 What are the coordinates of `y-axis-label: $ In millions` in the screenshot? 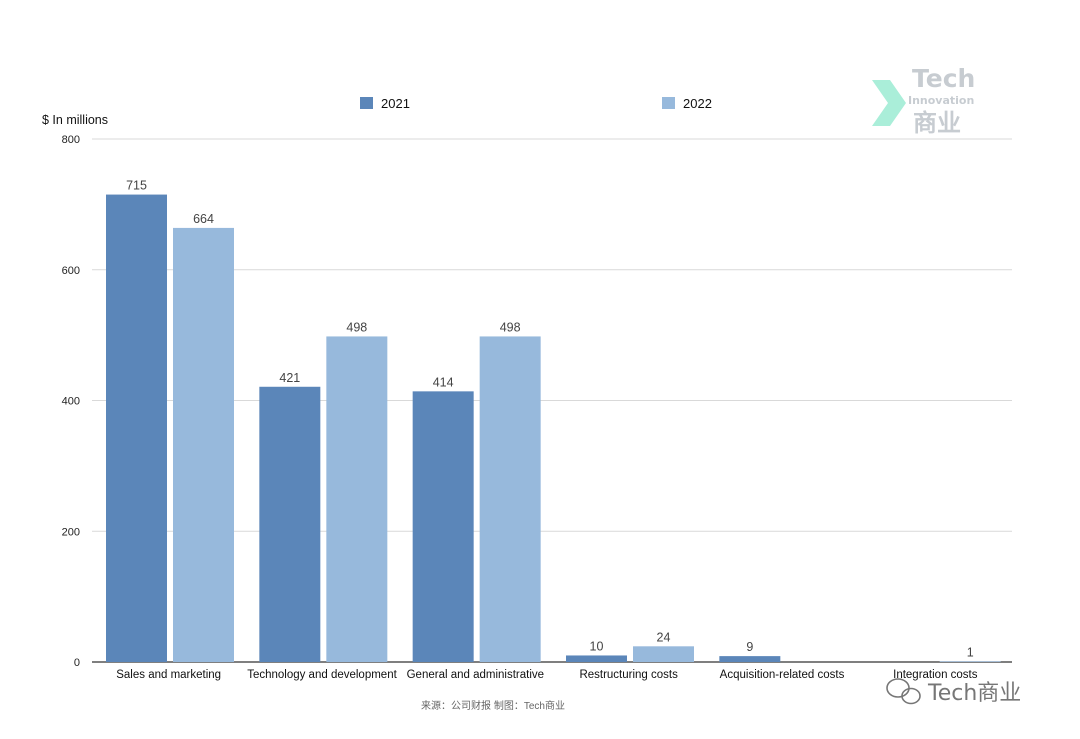 It's located at (75, 120).